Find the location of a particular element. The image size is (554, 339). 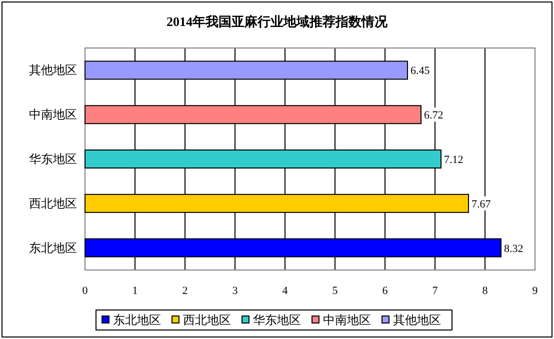

x-tick-label: 8 is located at coordinates (485, 291).